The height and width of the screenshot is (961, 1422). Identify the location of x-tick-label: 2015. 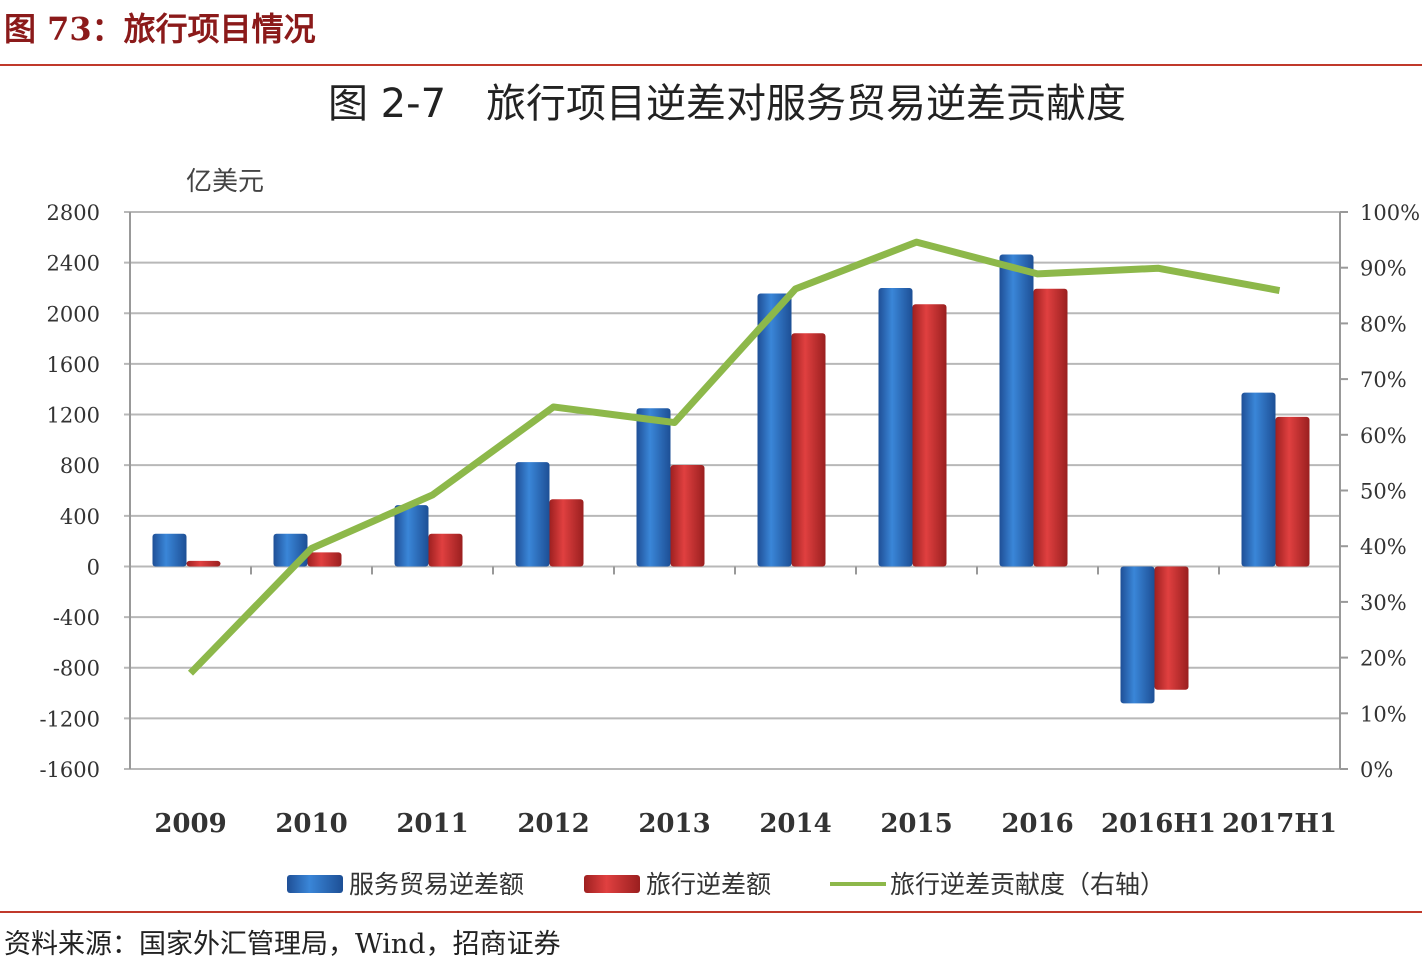
(916, 824).